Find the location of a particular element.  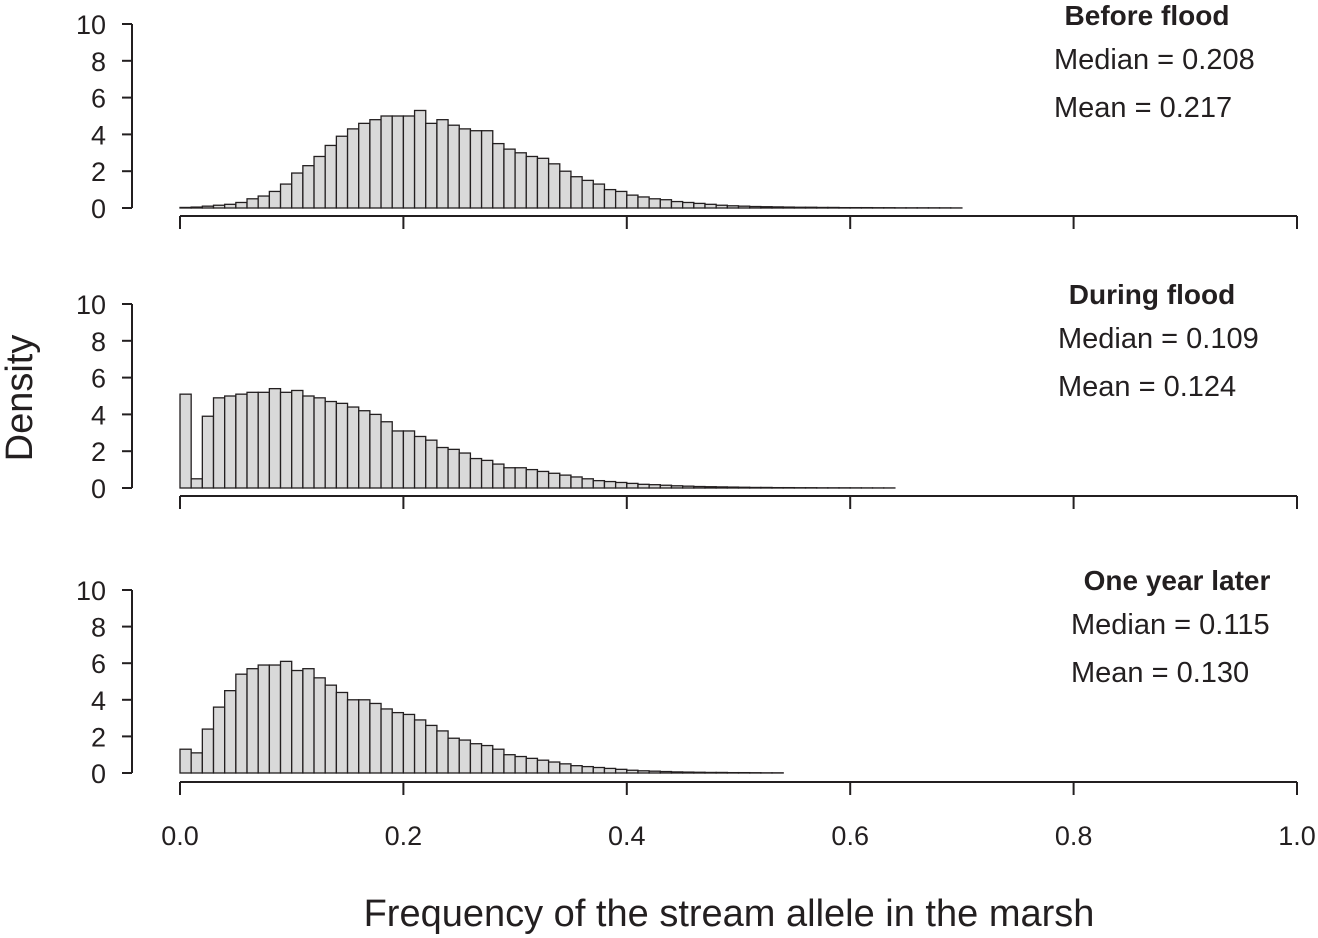

x-tick-label: 0.6 is located at coordinates (850, 836).